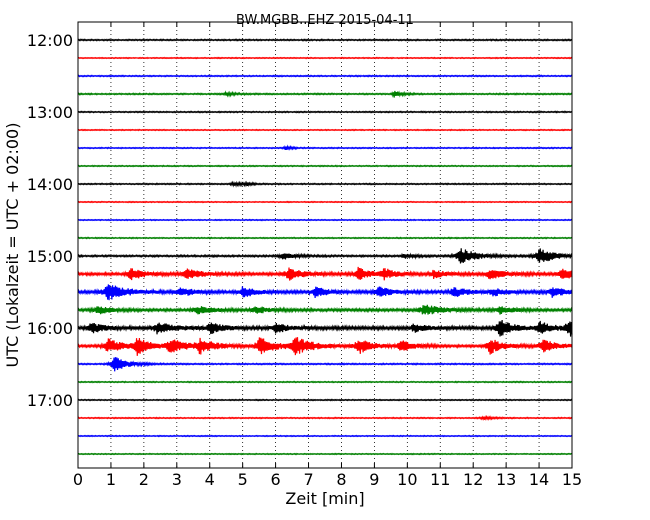 This screenshot has width=650, height=520. Describe the element at coordinates (111, 479) in the screenshot. I see `x-tick-label: 1` at that location.